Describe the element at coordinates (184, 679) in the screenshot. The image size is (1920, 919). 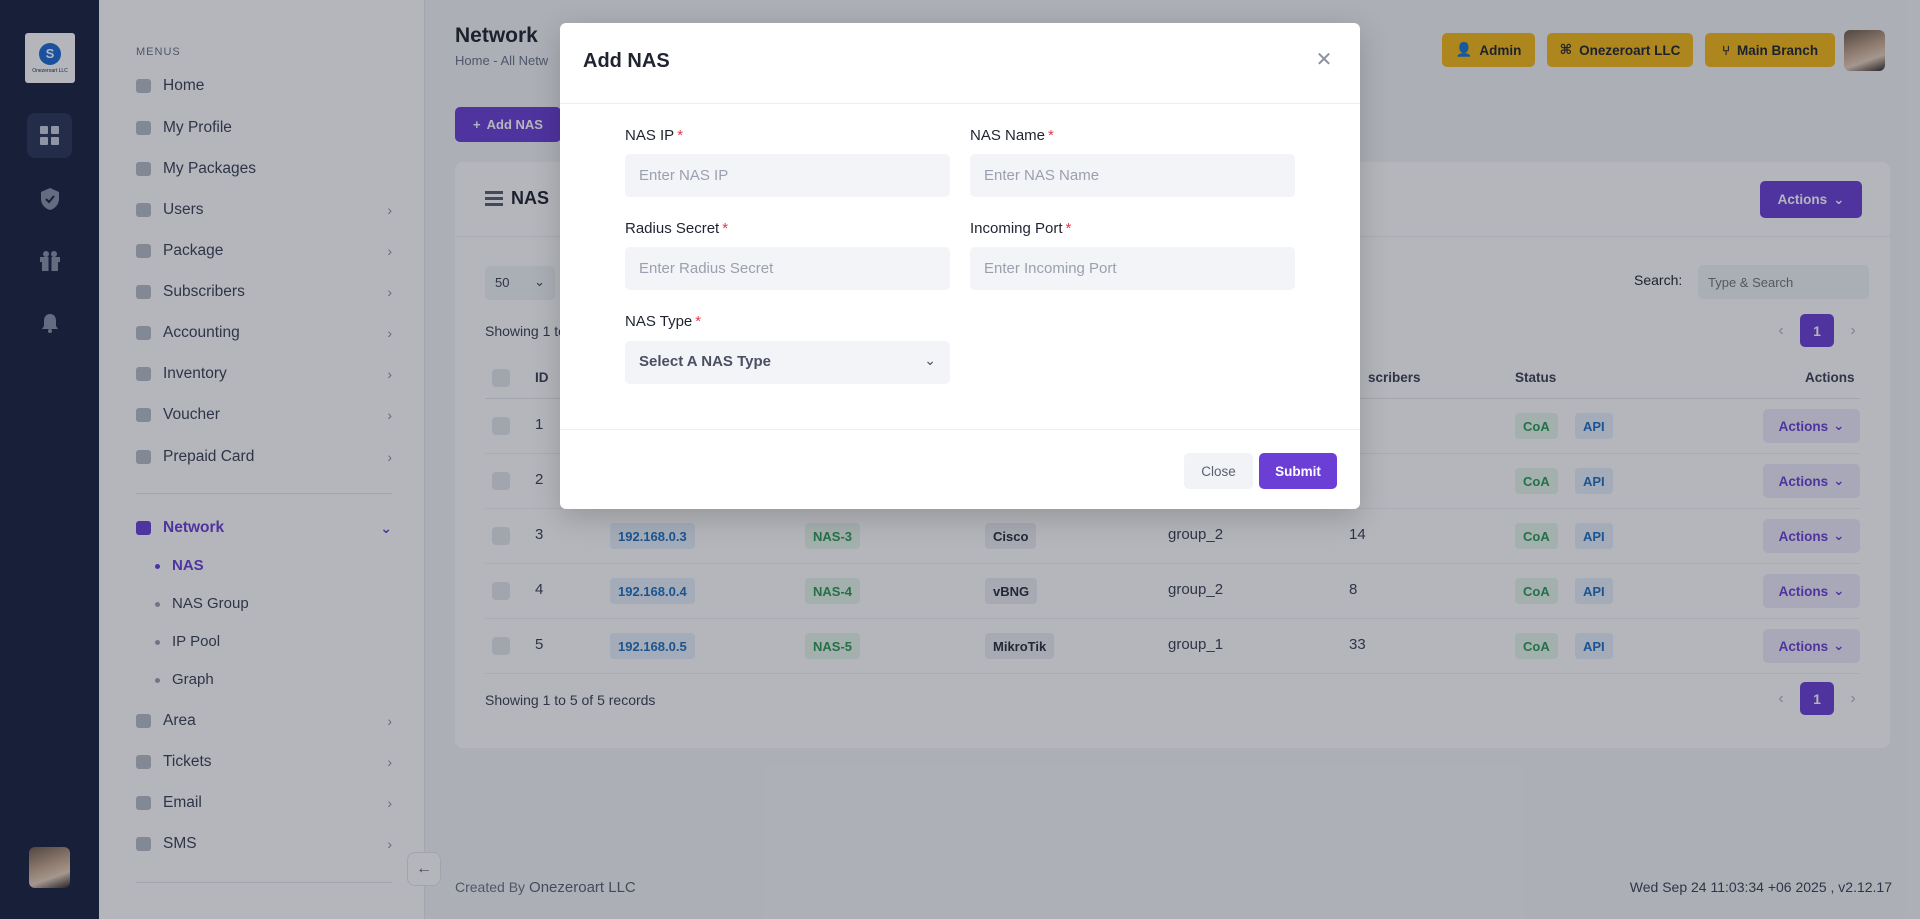
I see `sidebar-subitem-graph: Graph` at that location.